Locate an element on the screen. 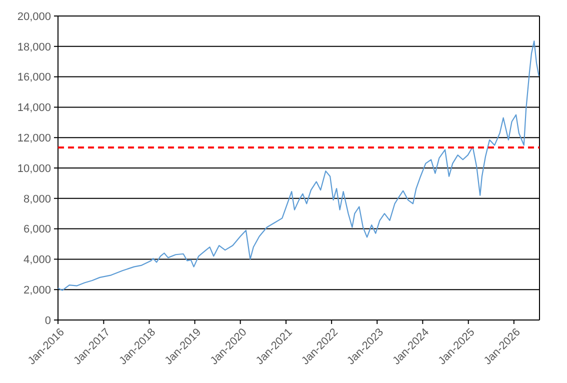 The width and height of the screenshot is (567, 383). y-tick-label: 16,000 is located at coordinates (34, 78).